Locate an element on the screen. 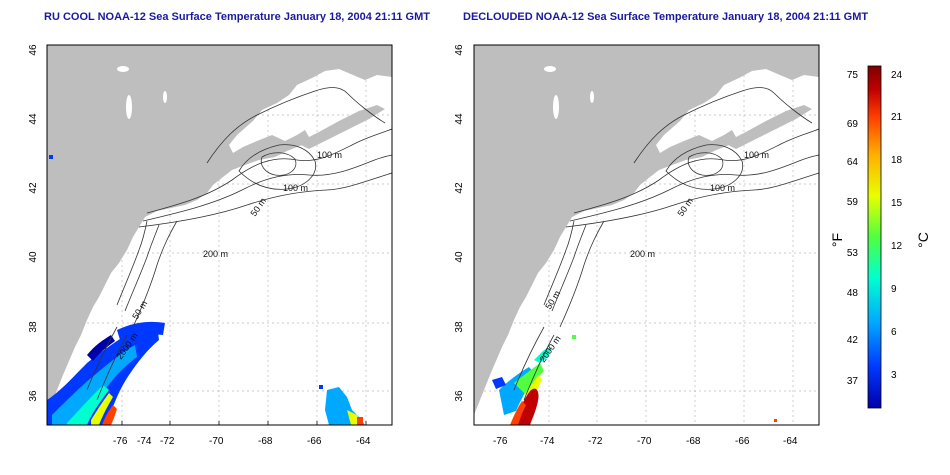 The width and height of the screenshot is (950, 475). colorbar-scale is located at coordinates (874, 237).